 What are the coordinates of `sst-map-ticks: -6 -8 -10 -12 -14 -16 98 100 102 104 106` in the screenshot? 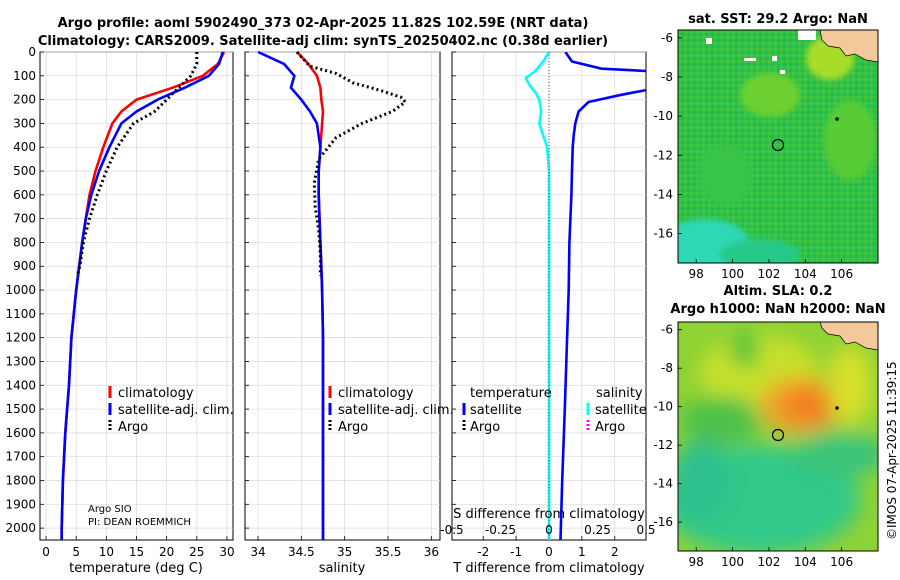 It's located at (753, 156).